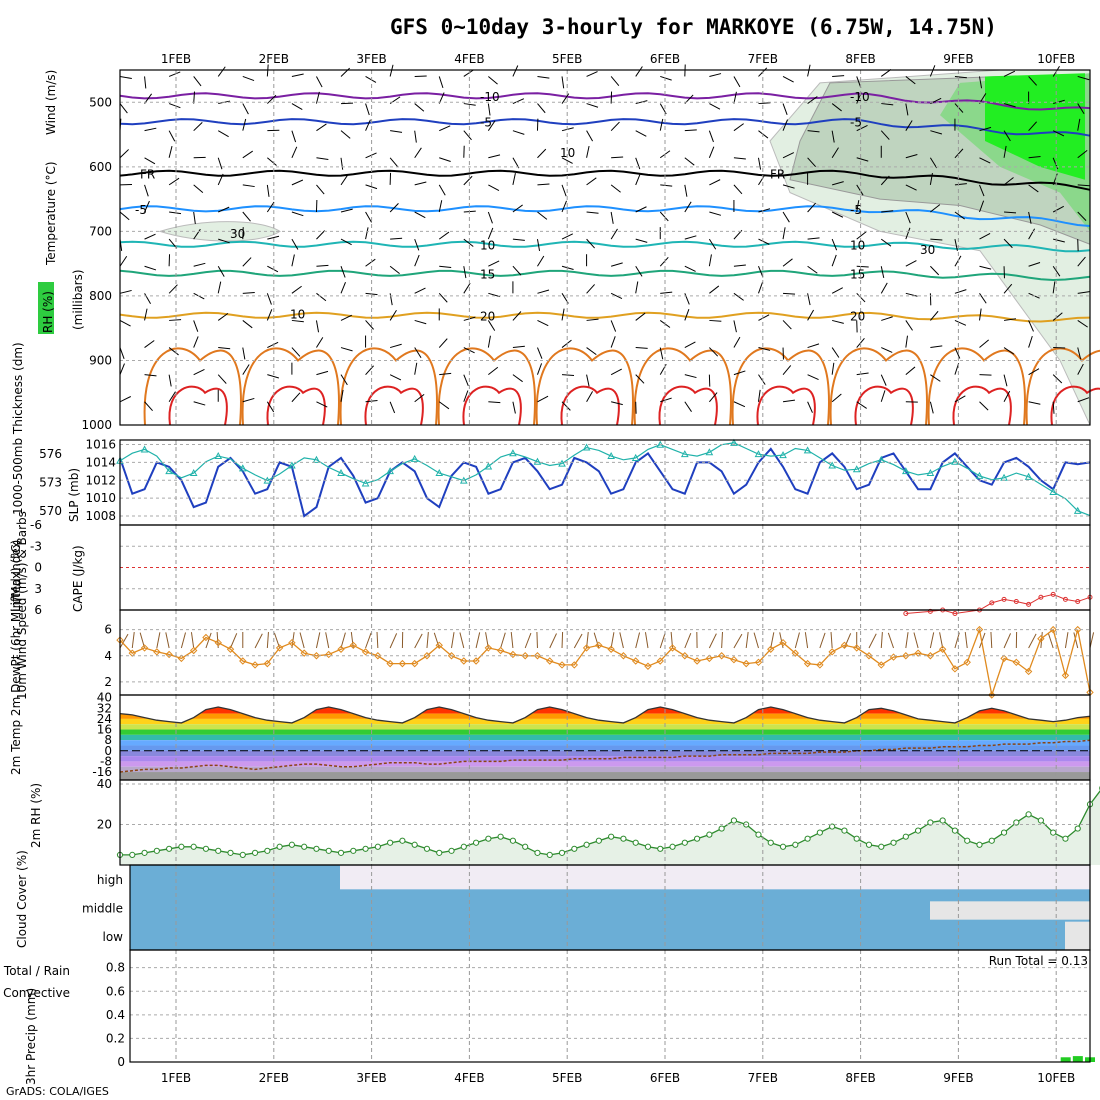 Image resolution: width=1100 pixels, height=1100 pixels. What do you see at coordinates (147, 174) in the screenshot?
I see `temp-contour-label: FR` at bounding box center [147, 174].